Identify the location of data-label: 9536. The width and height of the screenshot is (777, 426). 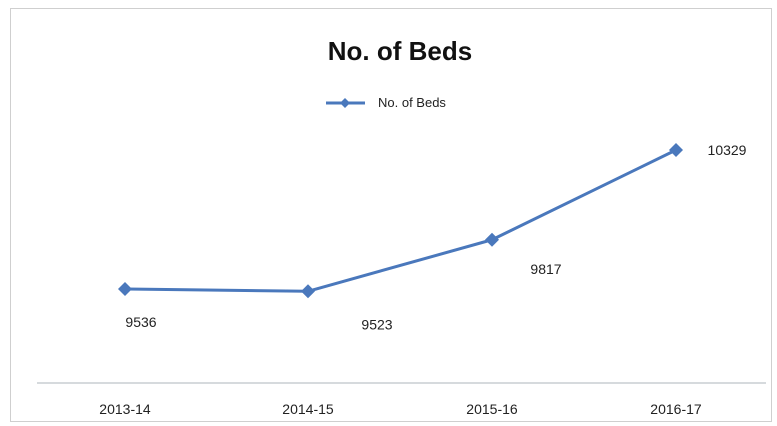
(140, 322).